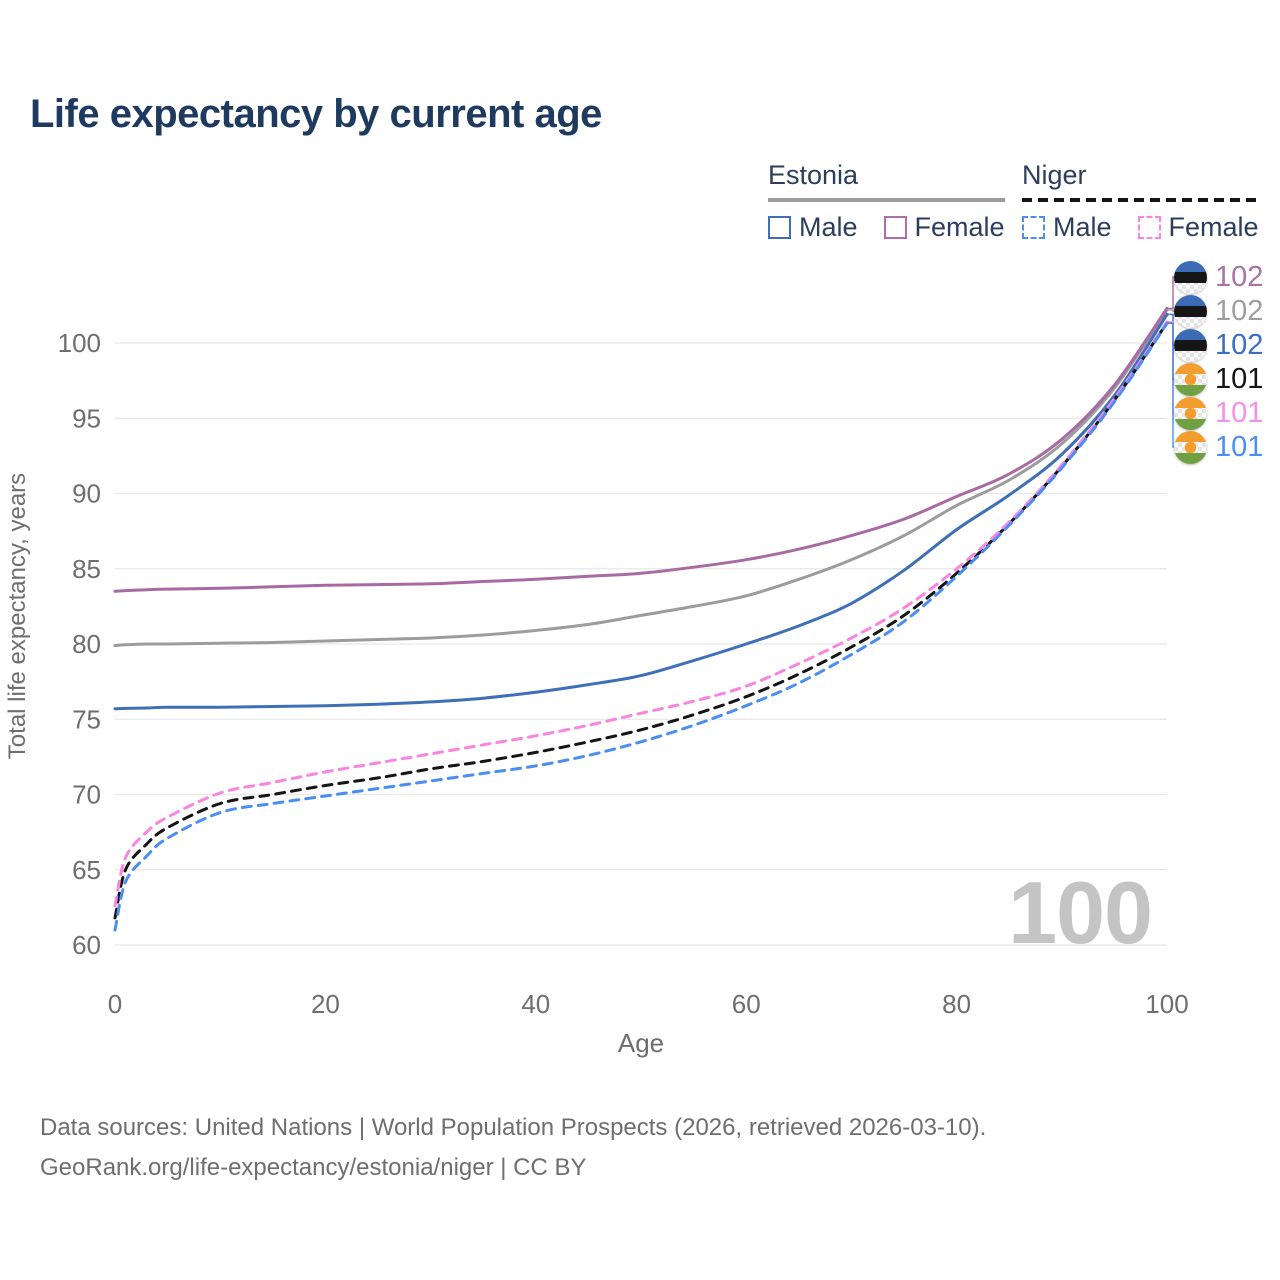 The width and height of the screenshot is (1280, 1280). Describe the element at coordinates (886, 181) in the screenshot. I see `legend-group-title-estonia: Estonia` at that location.